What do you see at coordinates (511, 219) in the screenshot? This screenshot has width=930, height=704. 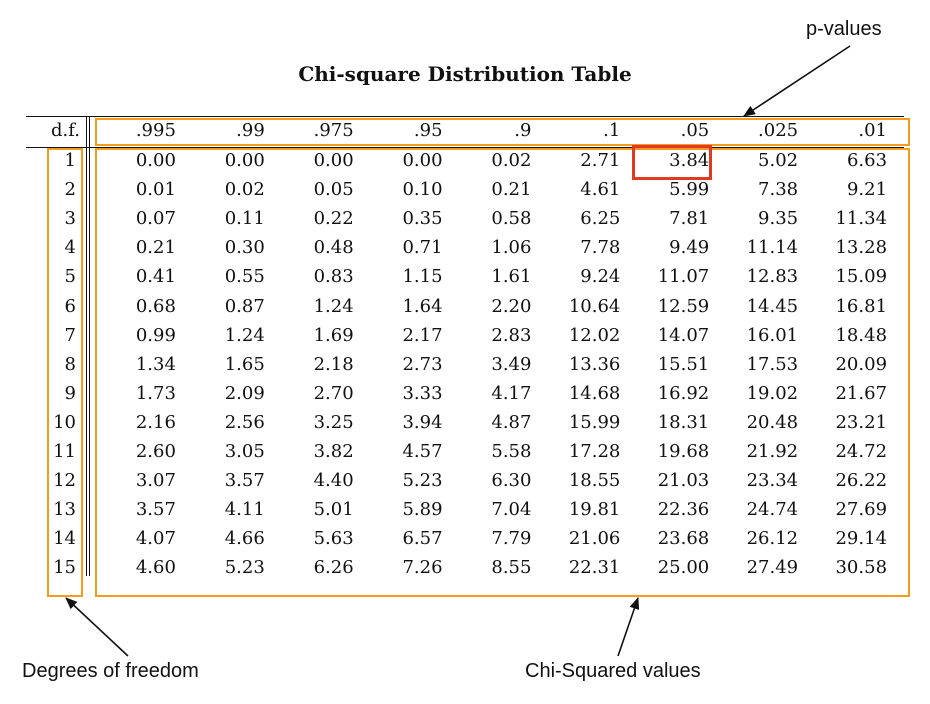 I see `chi-value-cell: 0.58` at bounding box center [511, 219].